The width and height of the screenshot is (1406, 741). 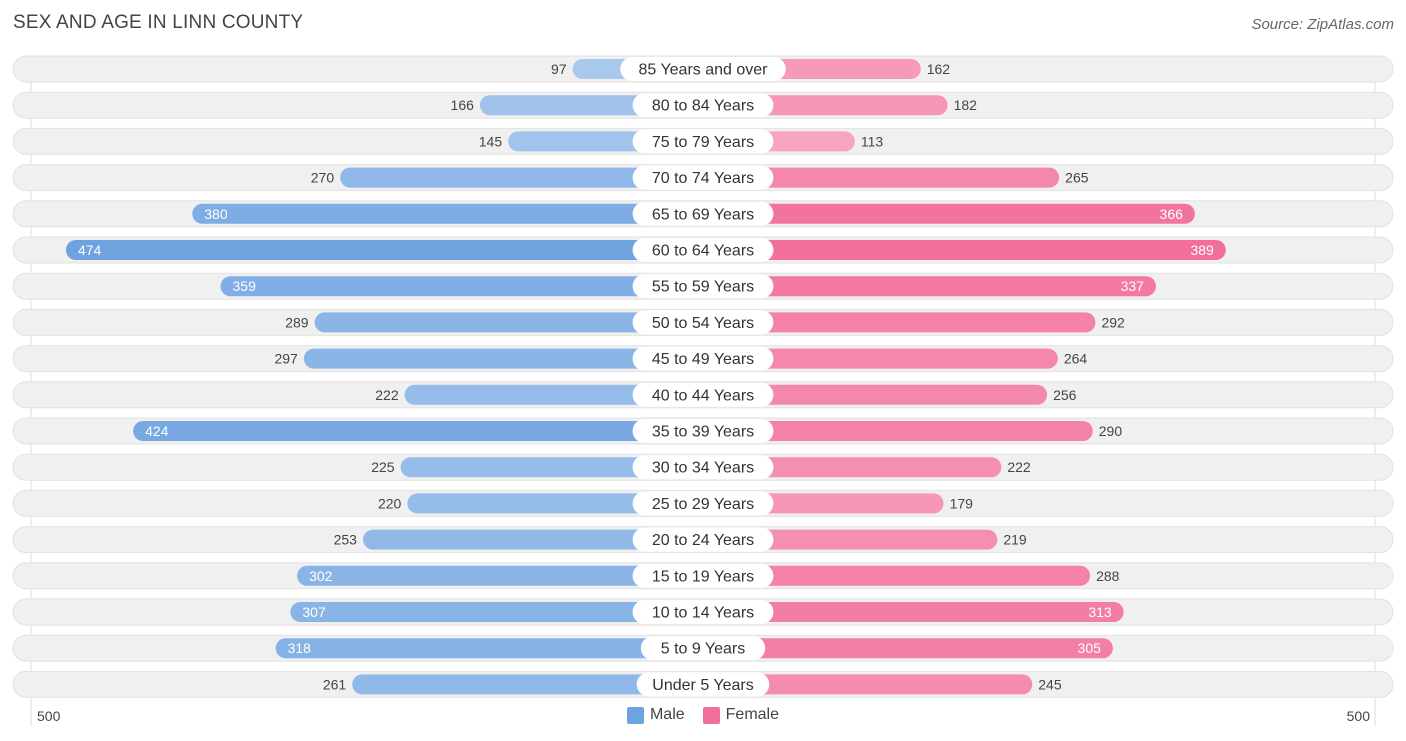 I want to click on female-value-label: 265, so click(x=1077, y=178).